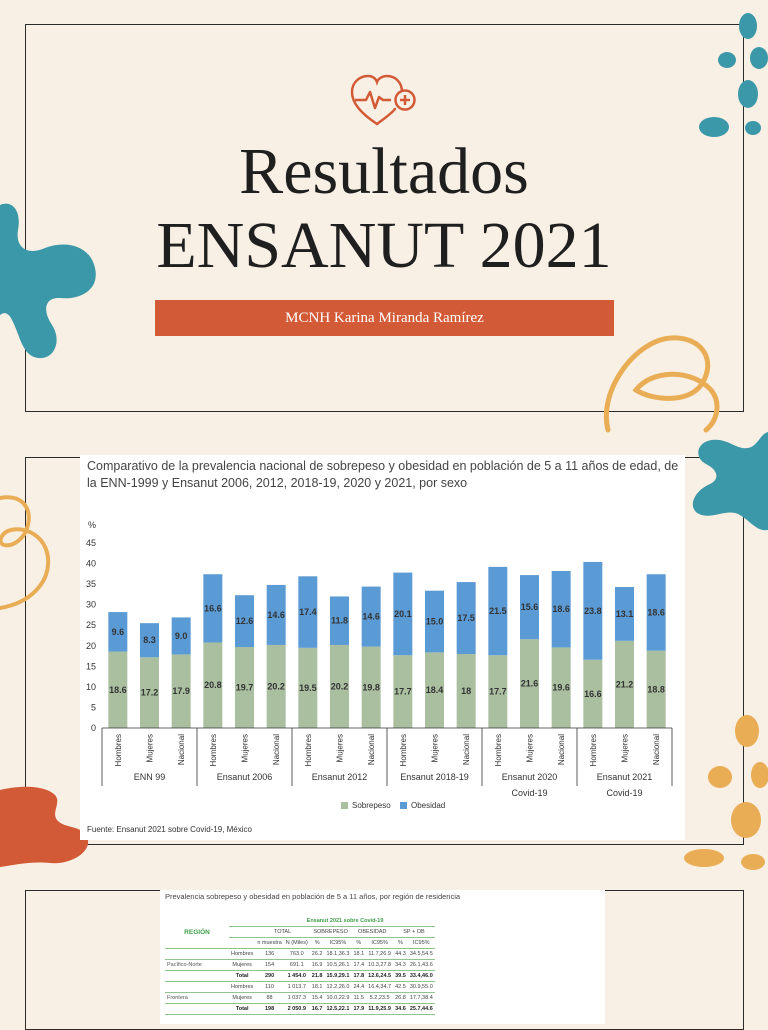  Describe the element at coordinates (380, 965) in the screenshot. I see `table-cell: 10.3,27.8` at that location.